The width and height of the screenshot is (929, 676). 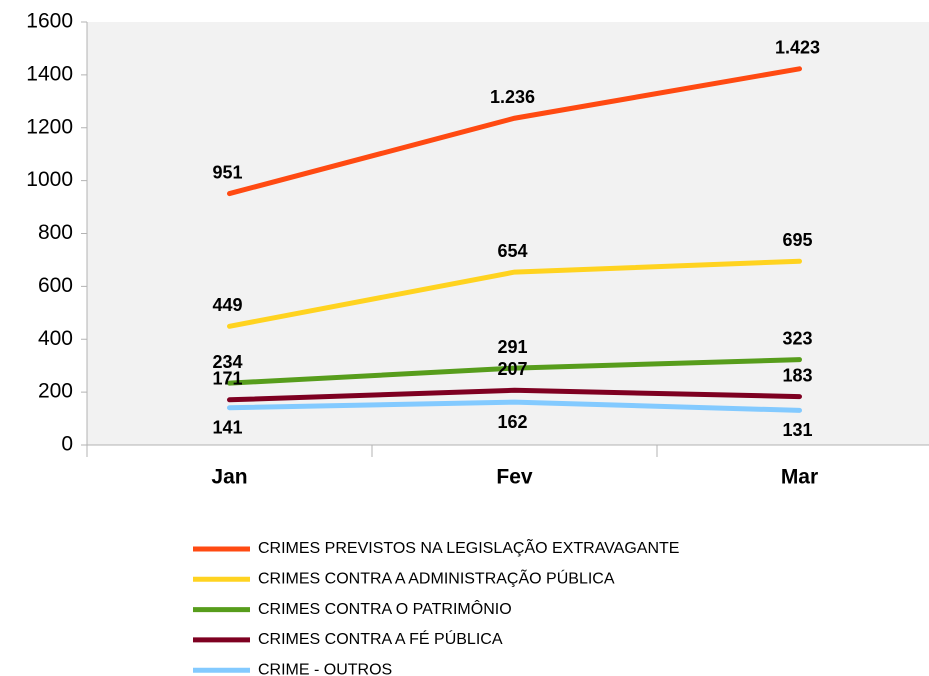 What do you see at coordinates (797, 430) in the screenshot?
I see `data-label: 131` at bounding box center [797, 430].